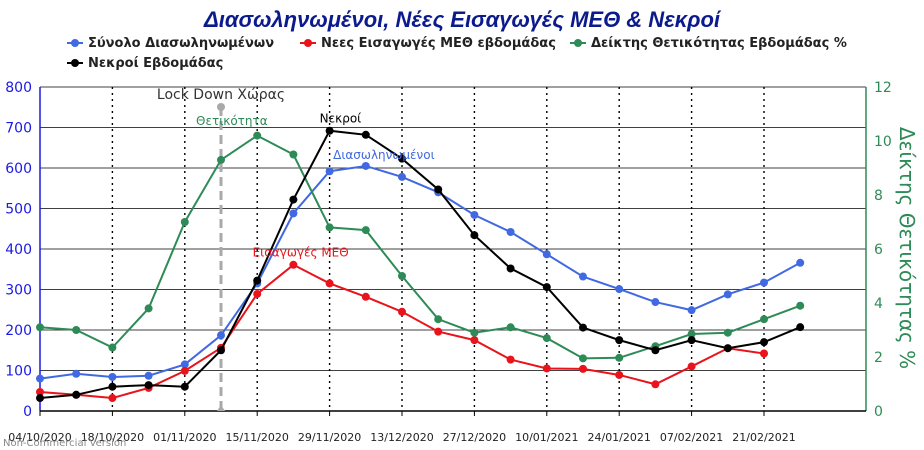  I want to click on legend-item: Δείκτης Θετικότητας Εβδομάδας %, so click(708, 43).